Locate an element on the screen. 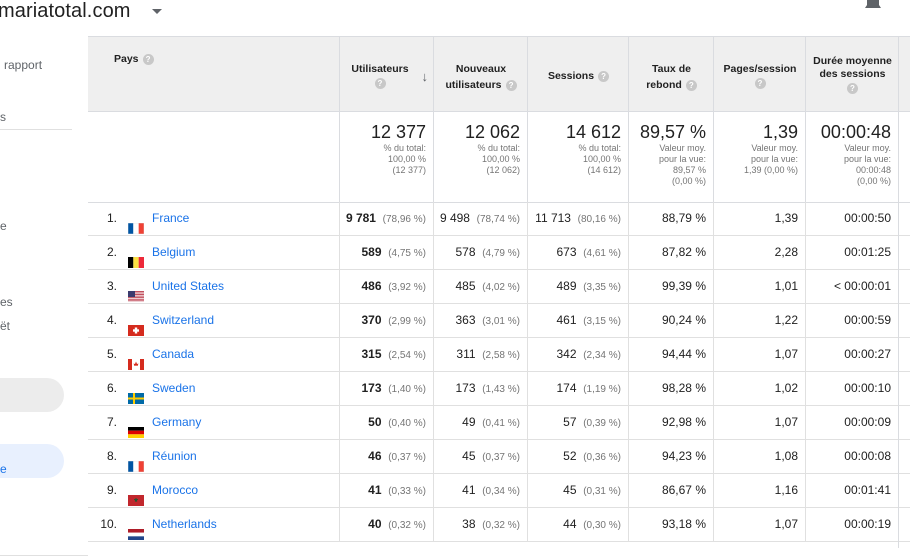  row-rank: 4. is located at coordinates (111, 320).